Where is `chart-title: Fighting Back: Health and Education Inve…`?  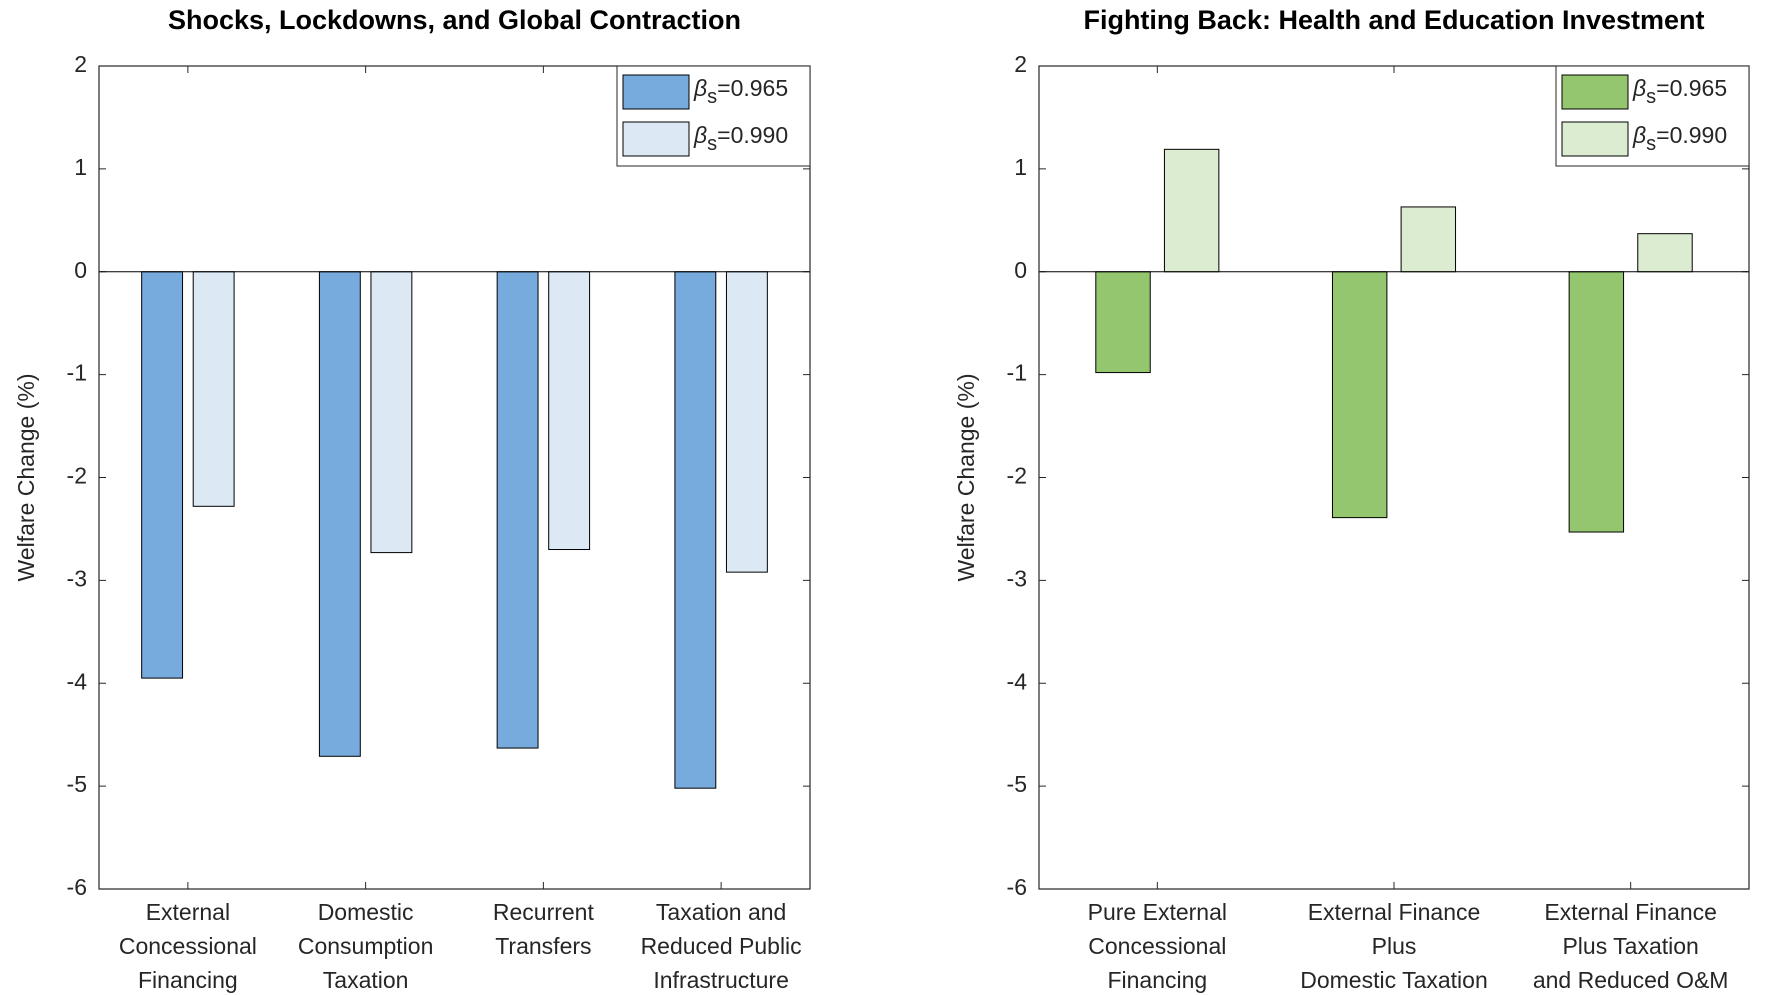
chart-title: Fighting Back: Health and Education Inve… is located at coordinates (1393, 20).